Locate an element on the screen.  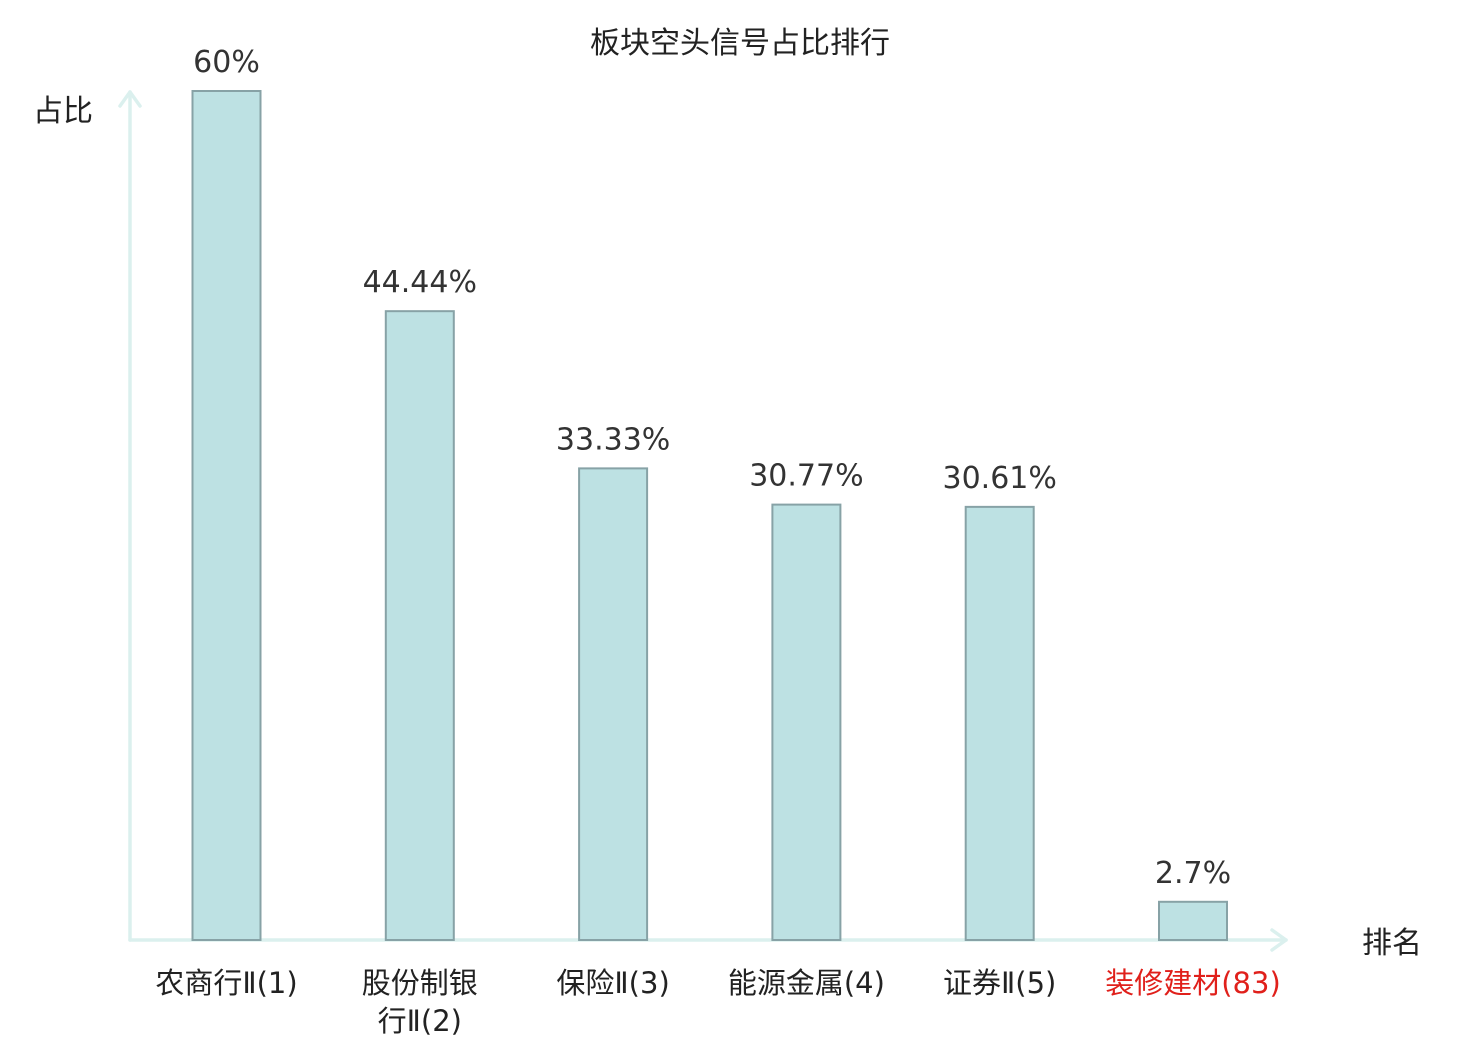
bar-value-label: 2.7% is located at coordinates (1193, 873).